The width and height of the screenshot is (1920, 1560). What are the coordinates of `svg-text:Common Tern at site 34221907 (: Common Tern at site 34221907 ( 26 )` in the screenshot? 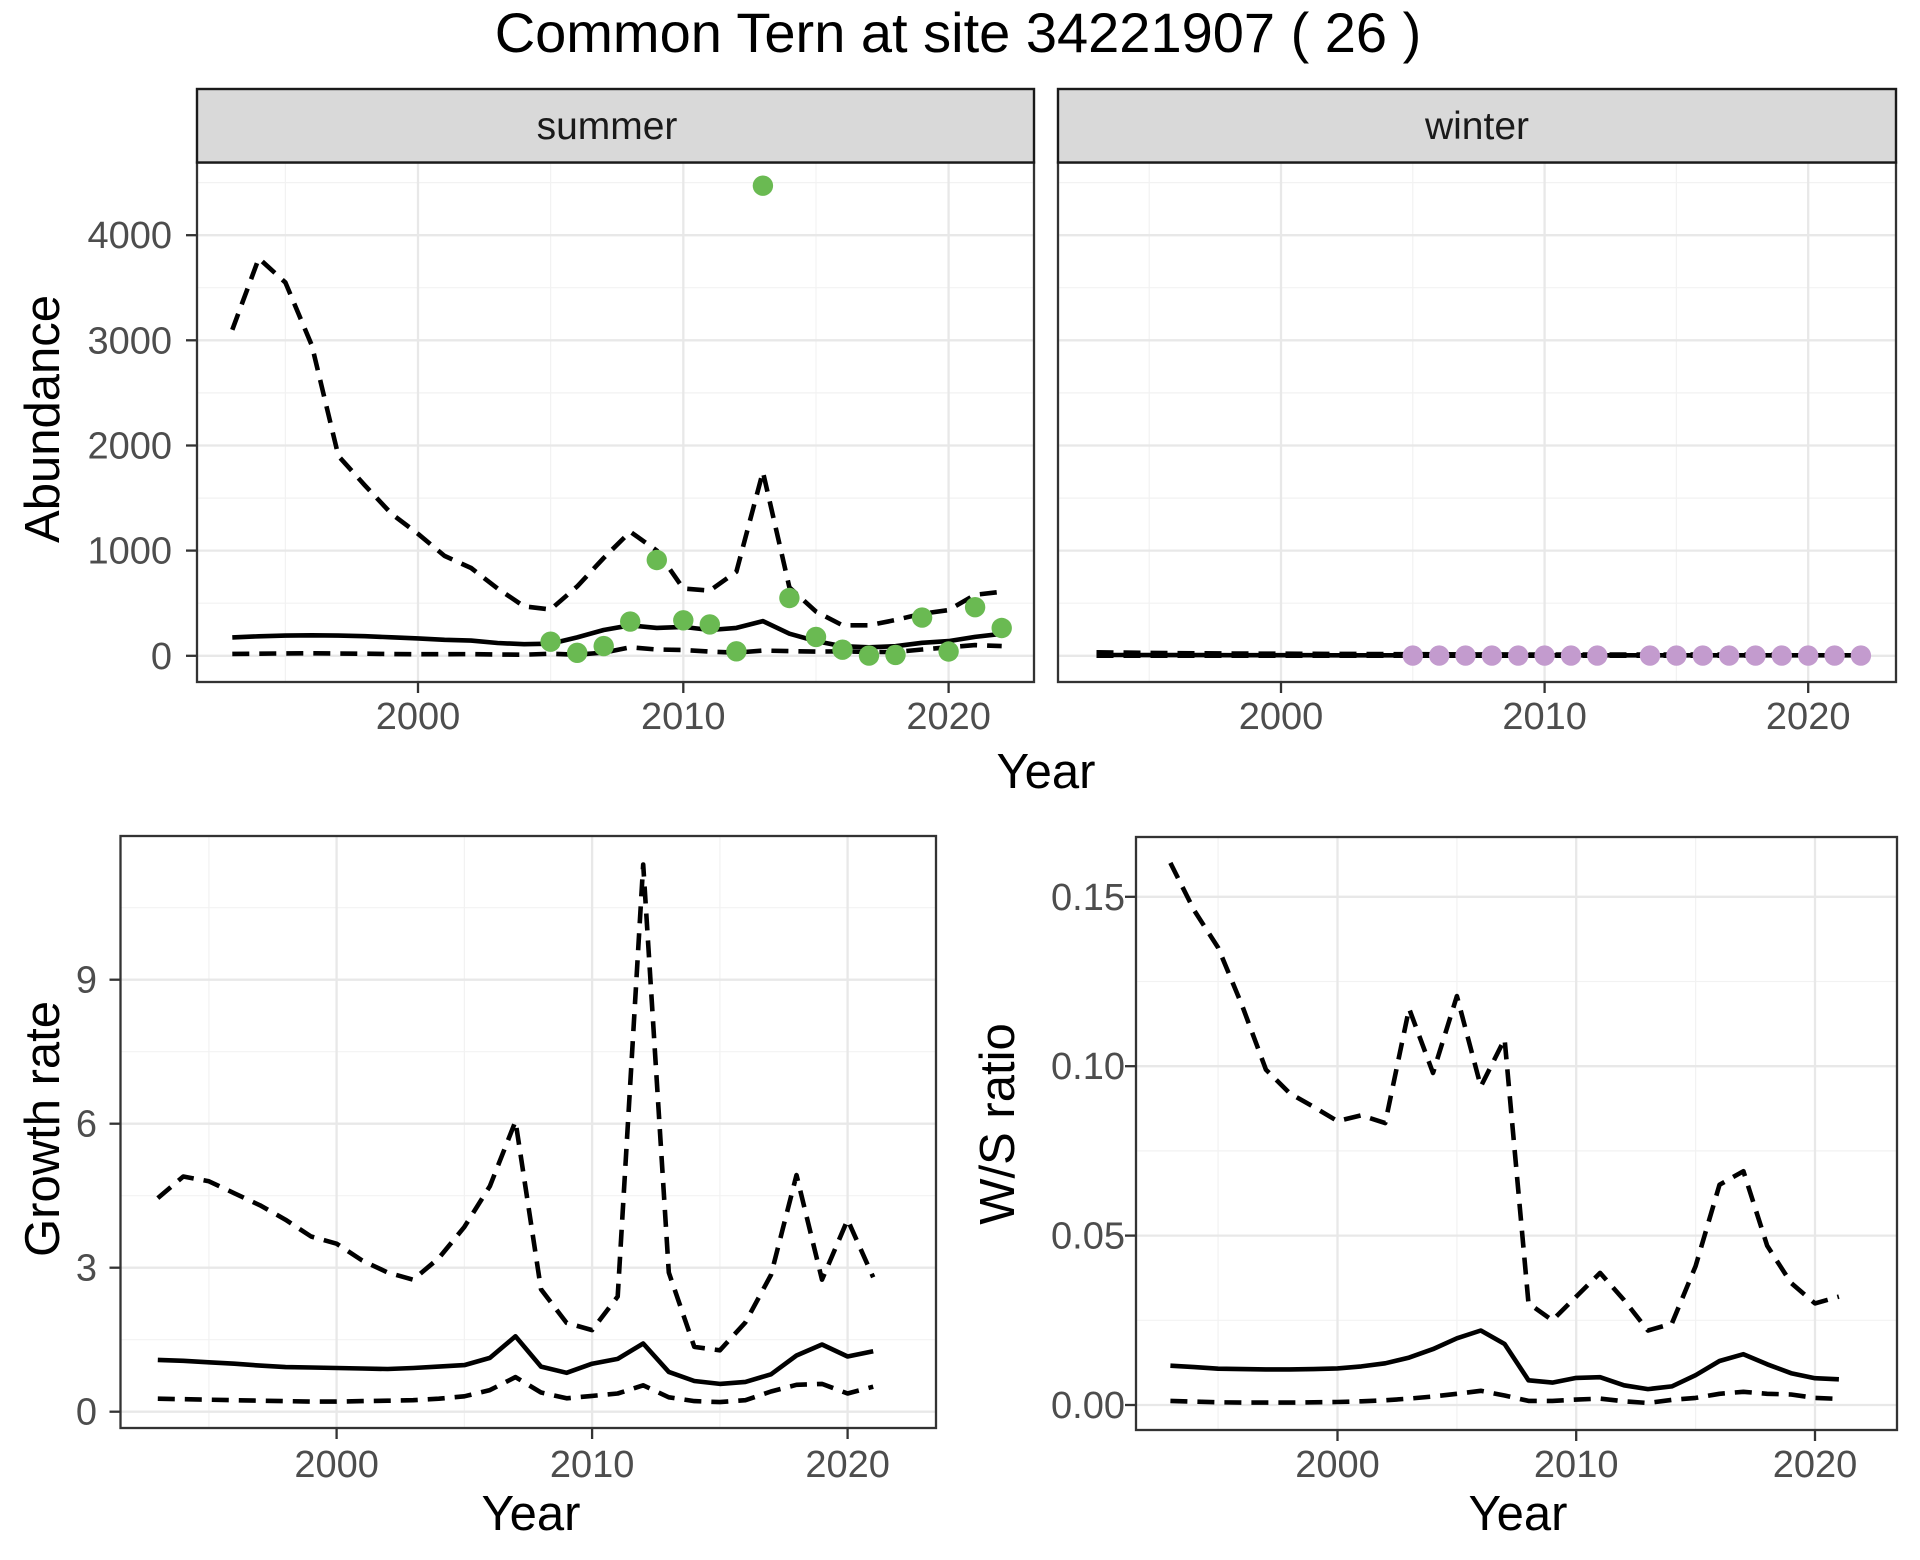 It's located at (958, 32).